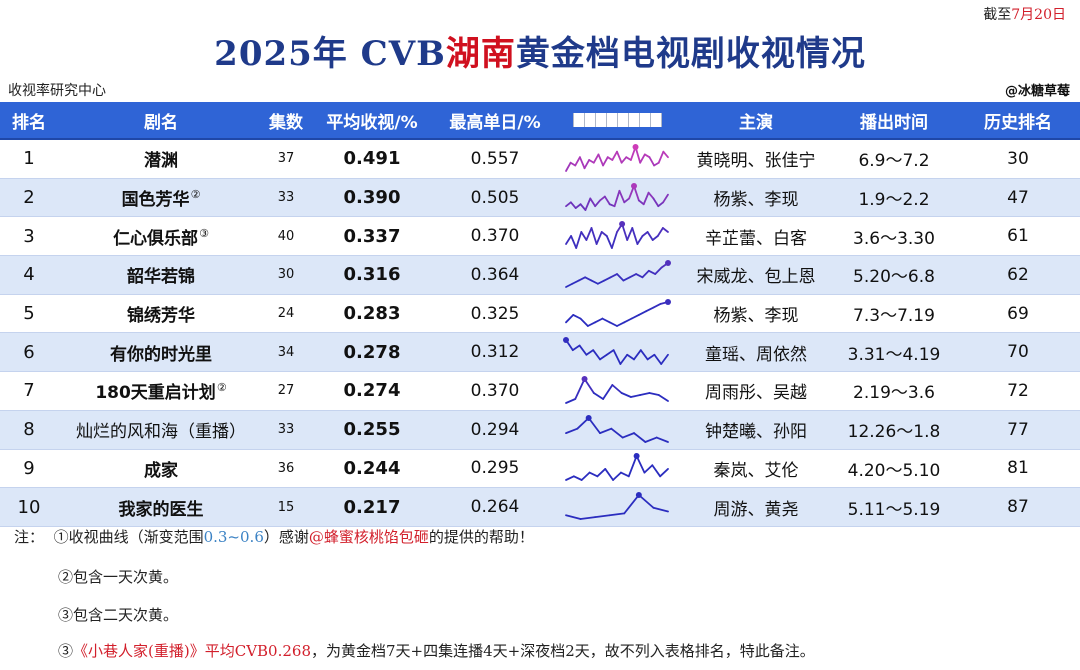 The height and width of the screenshot is (670, 1080). What do you see at coordinates (286, 469) in the screenshot?
I see `cell-episodes: 36` at bounding box center [286, 469].